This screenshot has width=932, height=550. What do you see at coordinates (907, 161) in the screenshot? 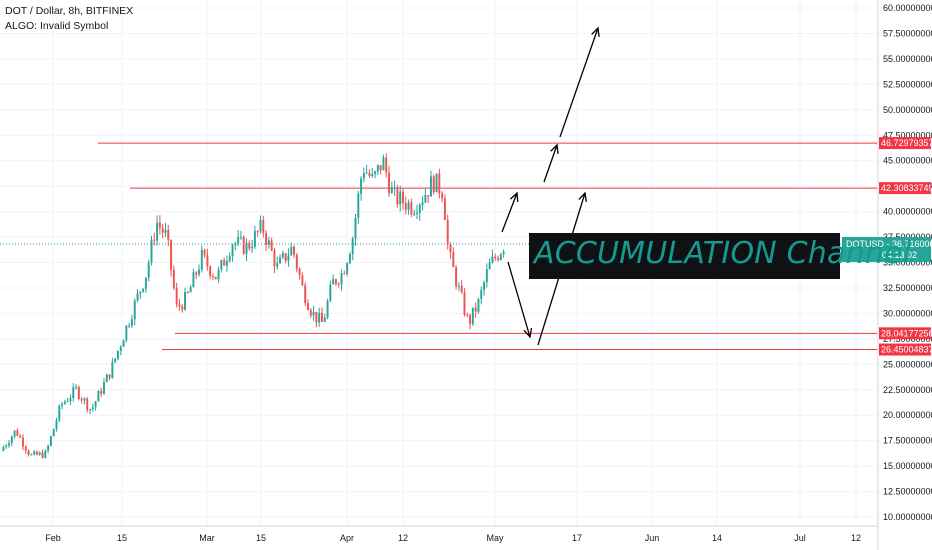
I see `price-tick-label: 45.00000000` at bounding box center [907, 161].